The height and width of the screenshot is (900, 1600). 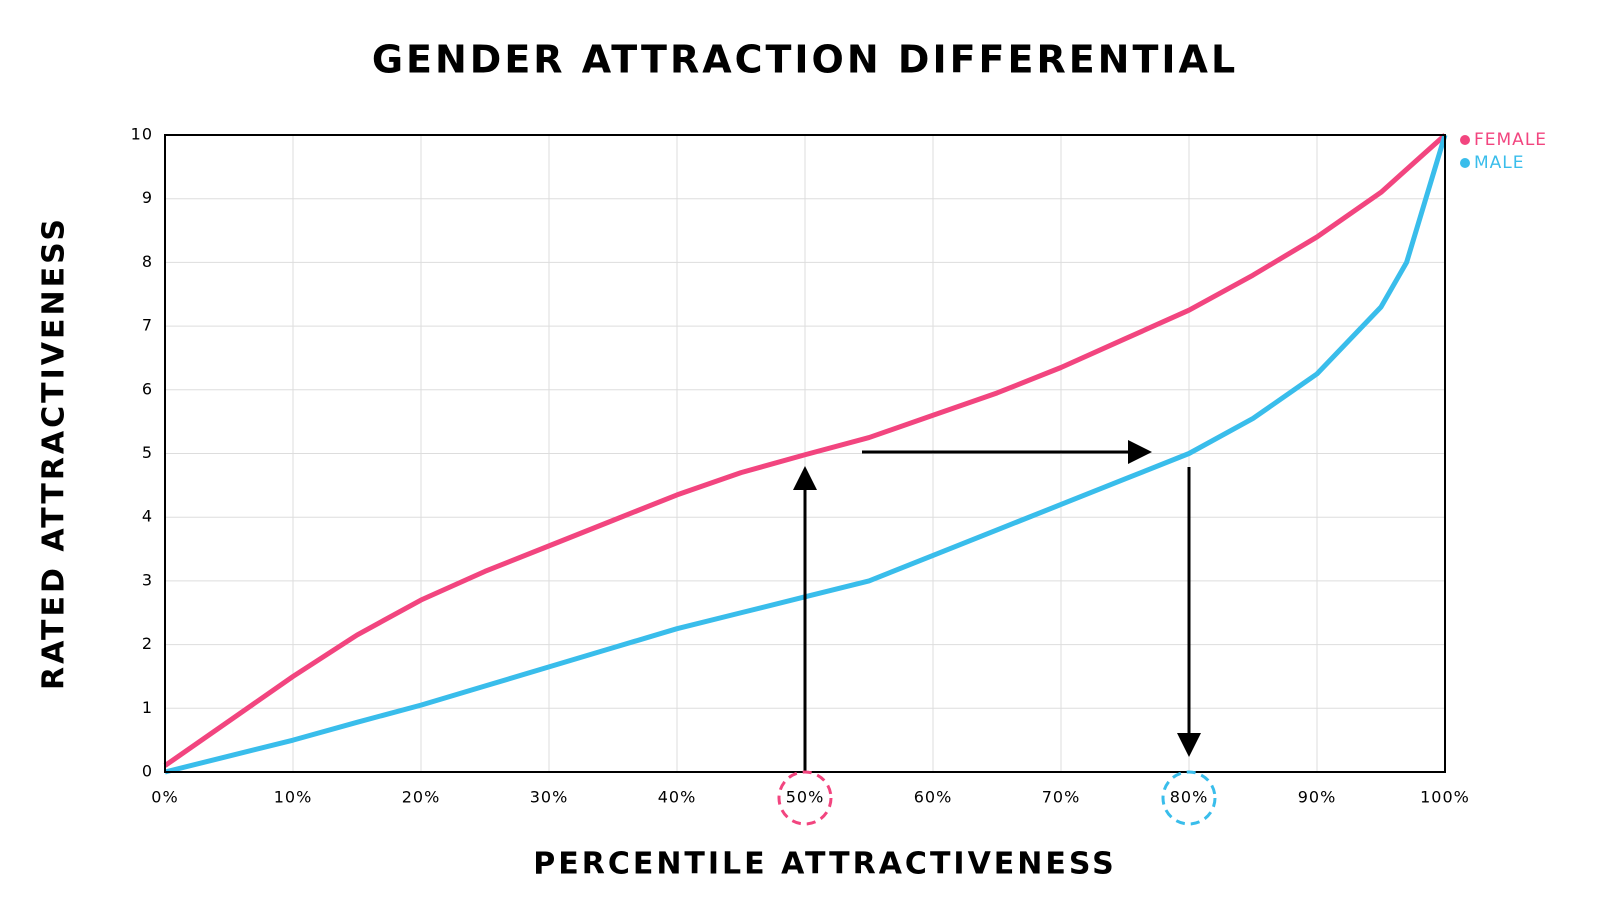 What do you see at coordinates (147, 643) in the screenshot?
I see `y-tick-label: 2` at bounding box center [147, 643].